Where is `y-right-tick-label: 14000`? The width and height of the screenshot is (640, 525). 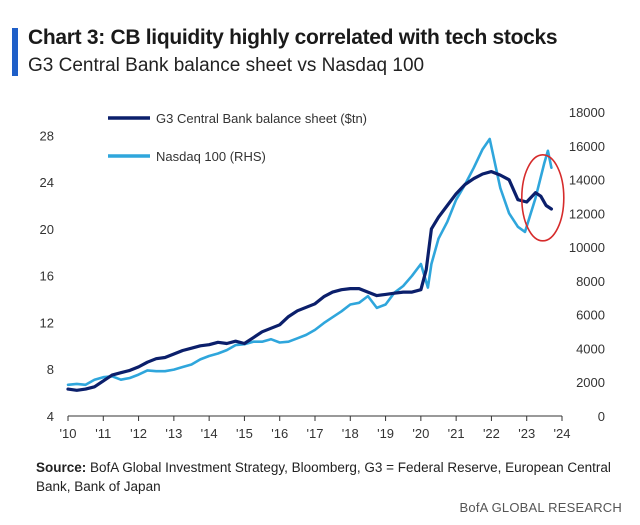
y-right-tick-label: 14000 is located at coordinates (587, 180).